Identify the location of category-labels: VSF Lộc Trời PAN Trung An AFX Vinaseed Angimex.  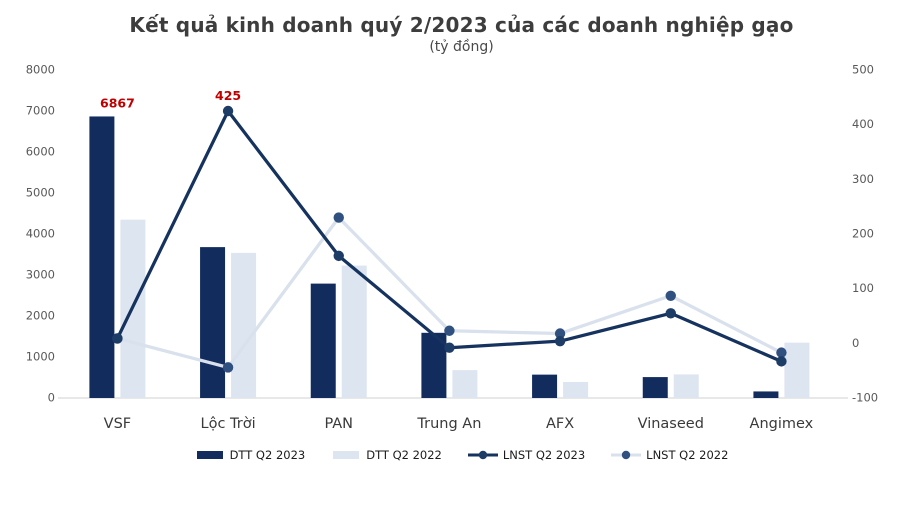
(459, 424).